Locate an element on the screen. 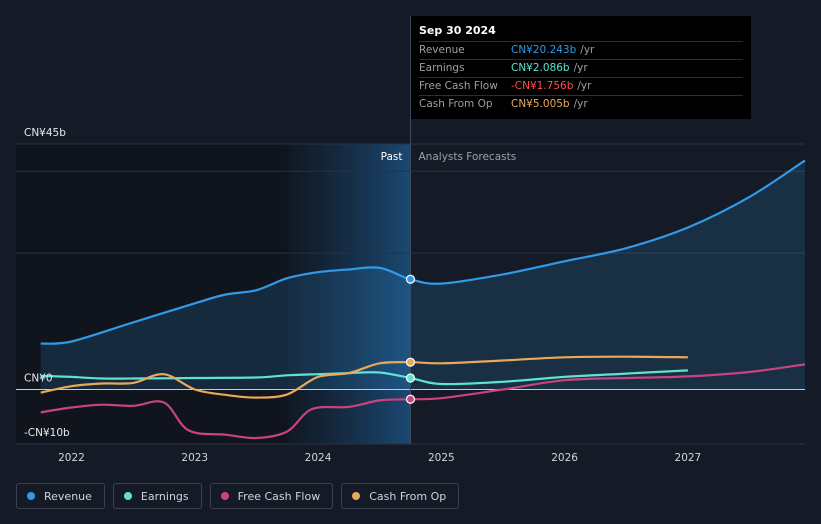  earnings-marker is located at coordinates (410, 378).